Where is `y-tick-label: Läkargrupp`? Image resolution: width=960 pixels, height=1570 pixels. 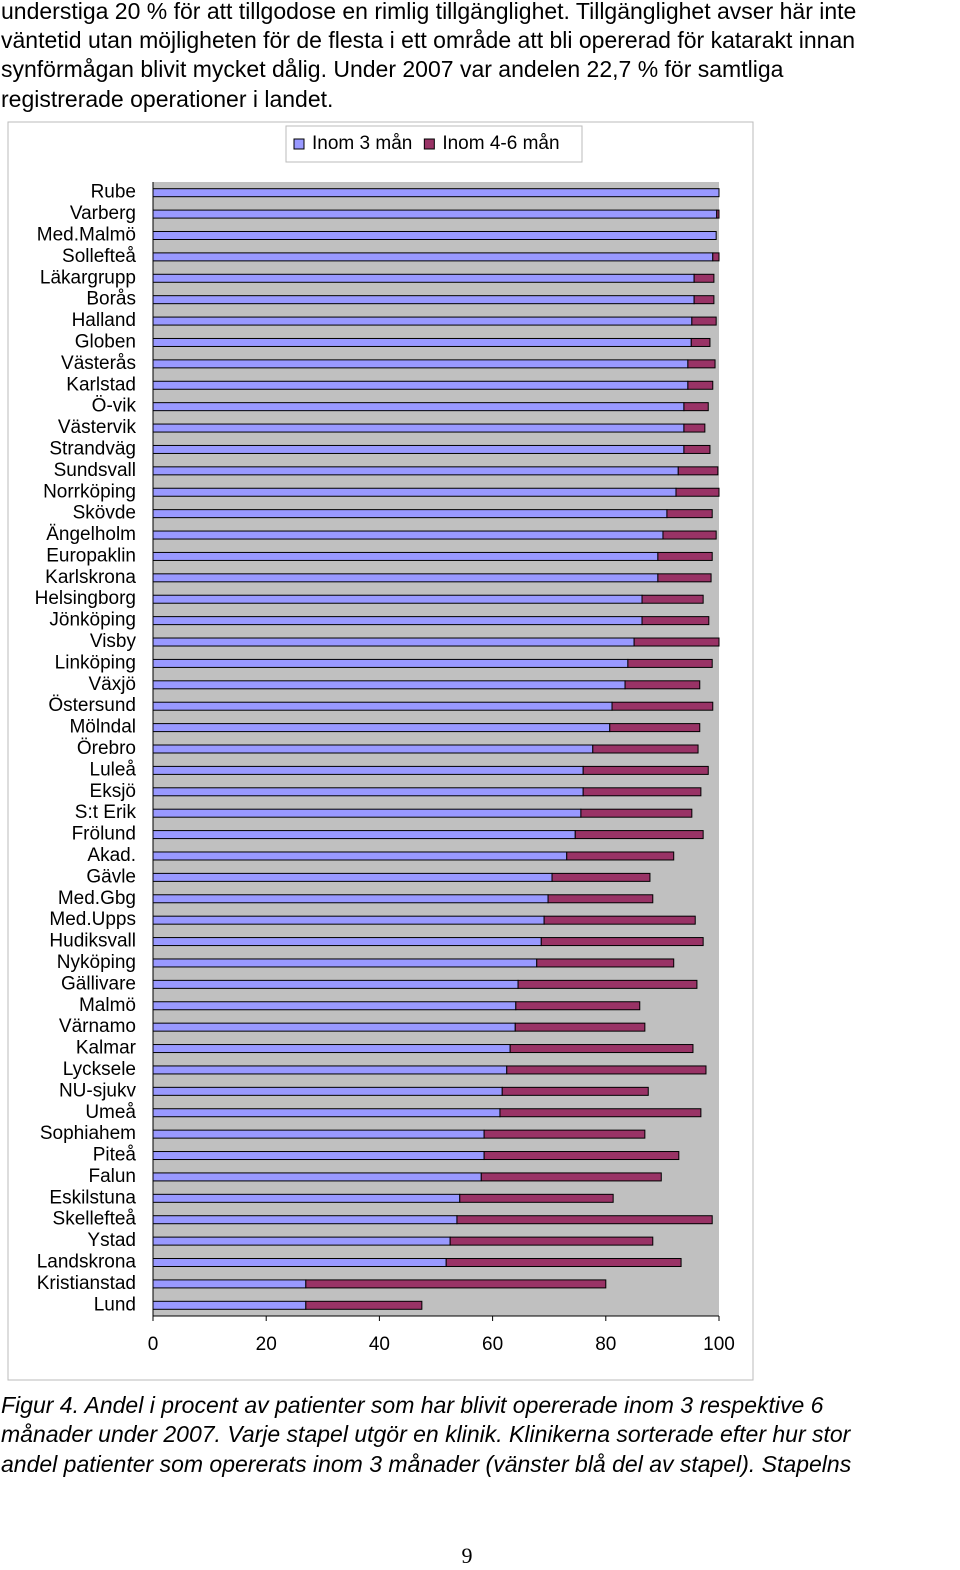
y-tick-label: Läkargrupp is located at coordinates (88, 277).